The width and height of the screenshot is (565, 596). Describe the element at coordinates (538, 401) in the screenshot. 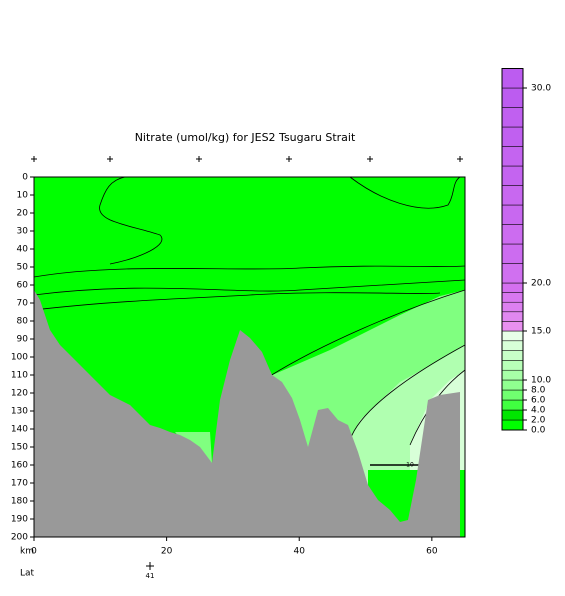

I see `colorbar-tick-label: 6.0` at that location.